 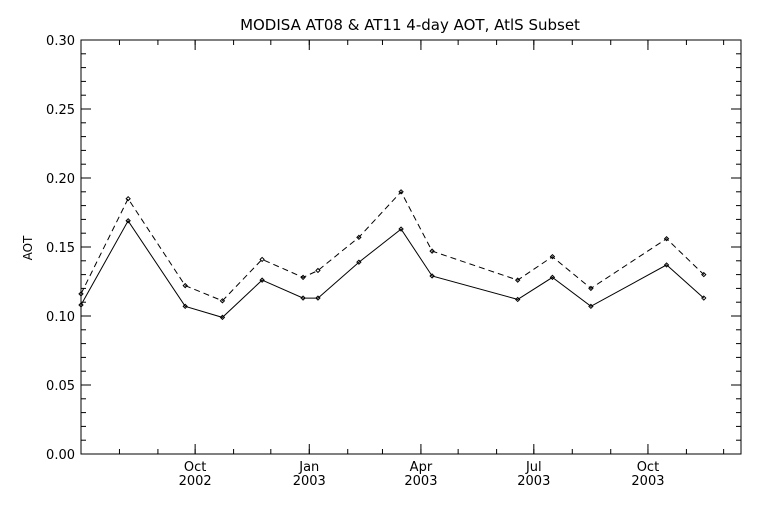 I want to click on x-tick-month-label: Jul, so click(x=533, y=467).